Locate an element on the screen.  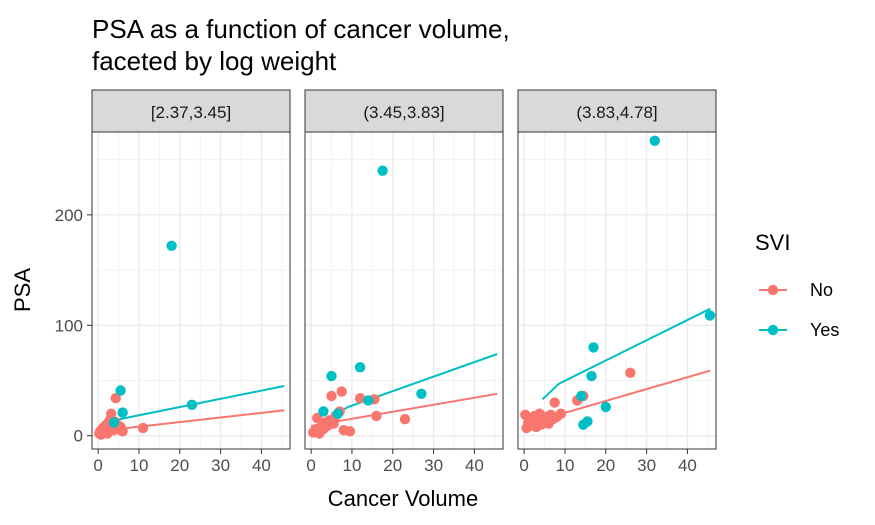
y-tick-label: 0 is located at coordinates (78, 436).